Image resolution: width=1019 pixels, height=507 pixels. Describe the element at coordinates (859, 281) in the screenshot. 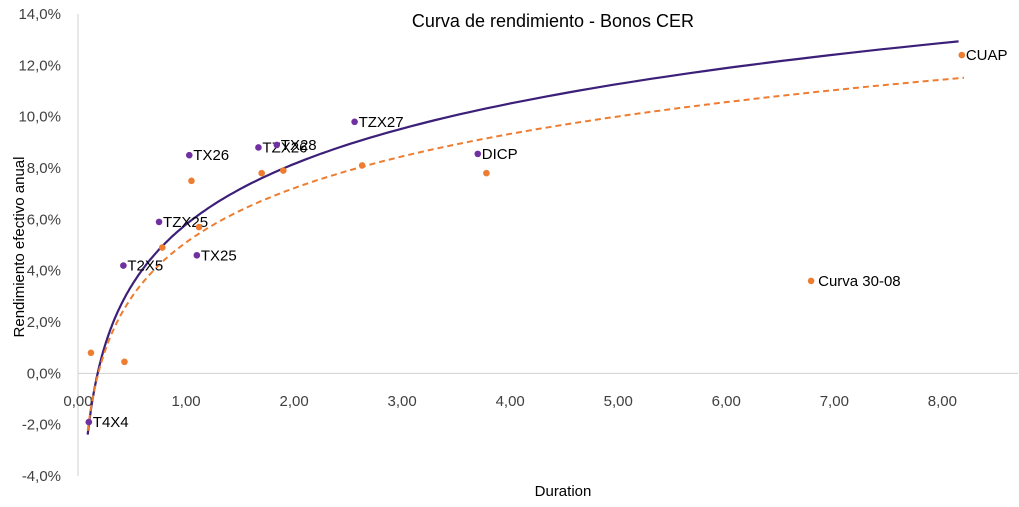

I see `legend-label: Curva 30-08` at that location.